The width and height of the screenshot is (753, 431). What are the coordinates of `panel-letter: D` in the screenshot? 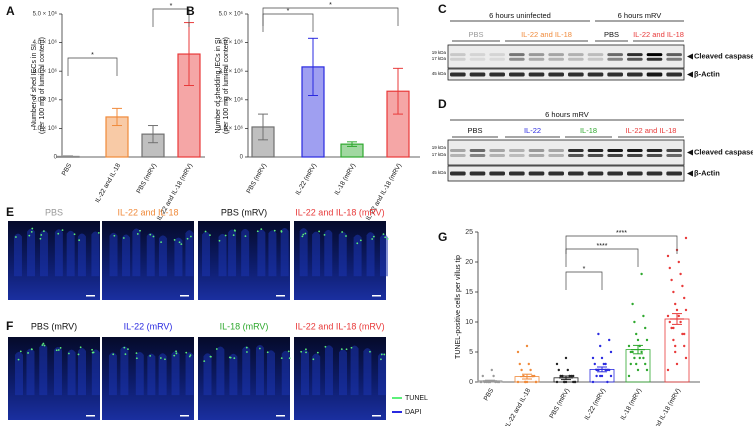 It's located at (442, 104).